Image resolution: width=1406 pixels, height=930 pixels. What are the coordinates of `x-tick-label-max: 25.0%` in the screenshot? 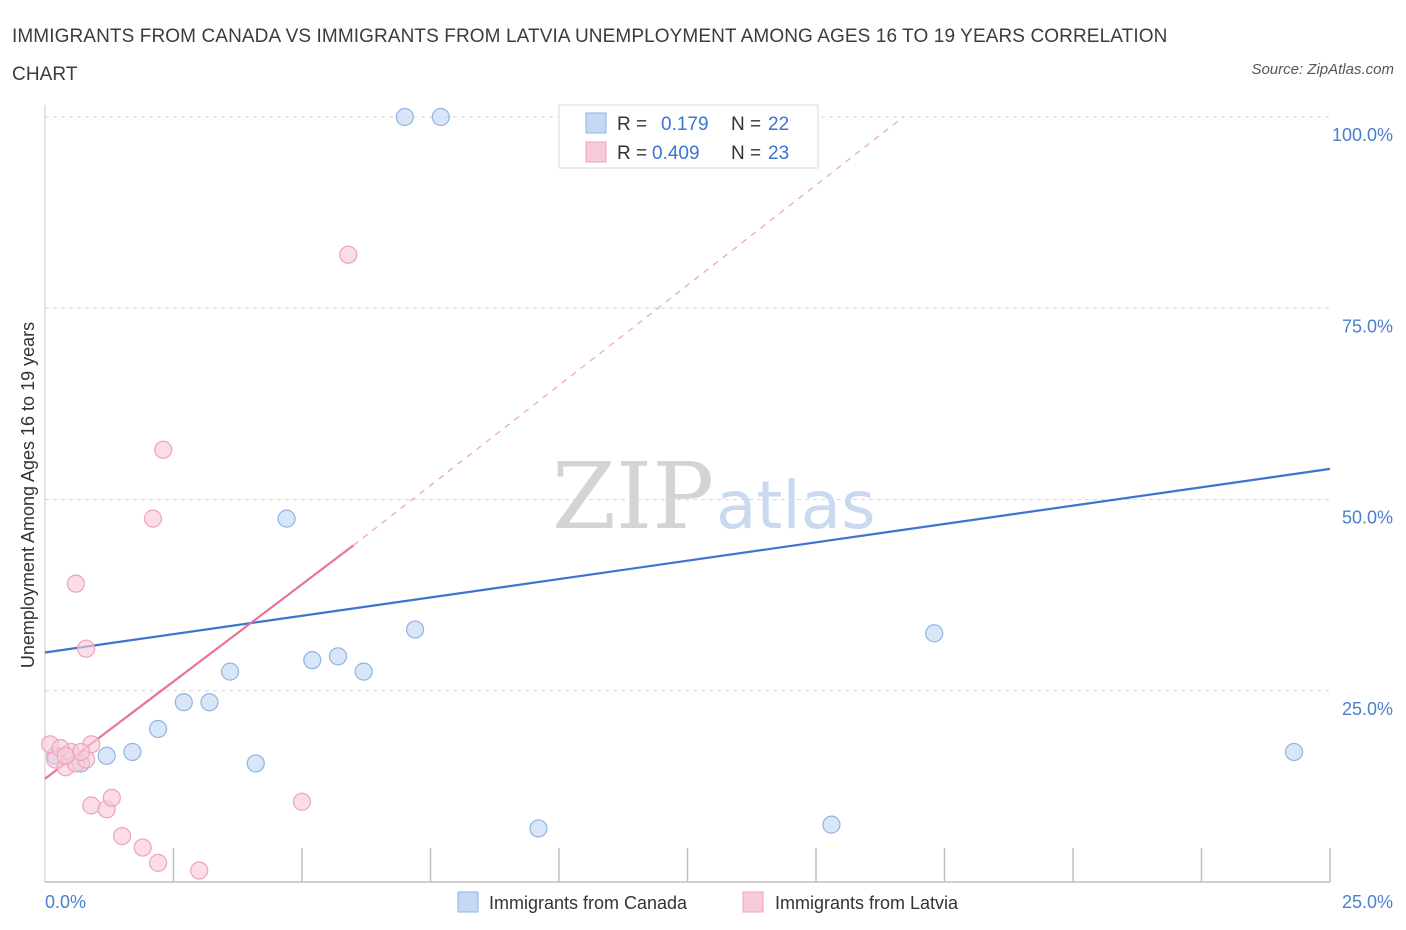 It's located at (1367, 902).